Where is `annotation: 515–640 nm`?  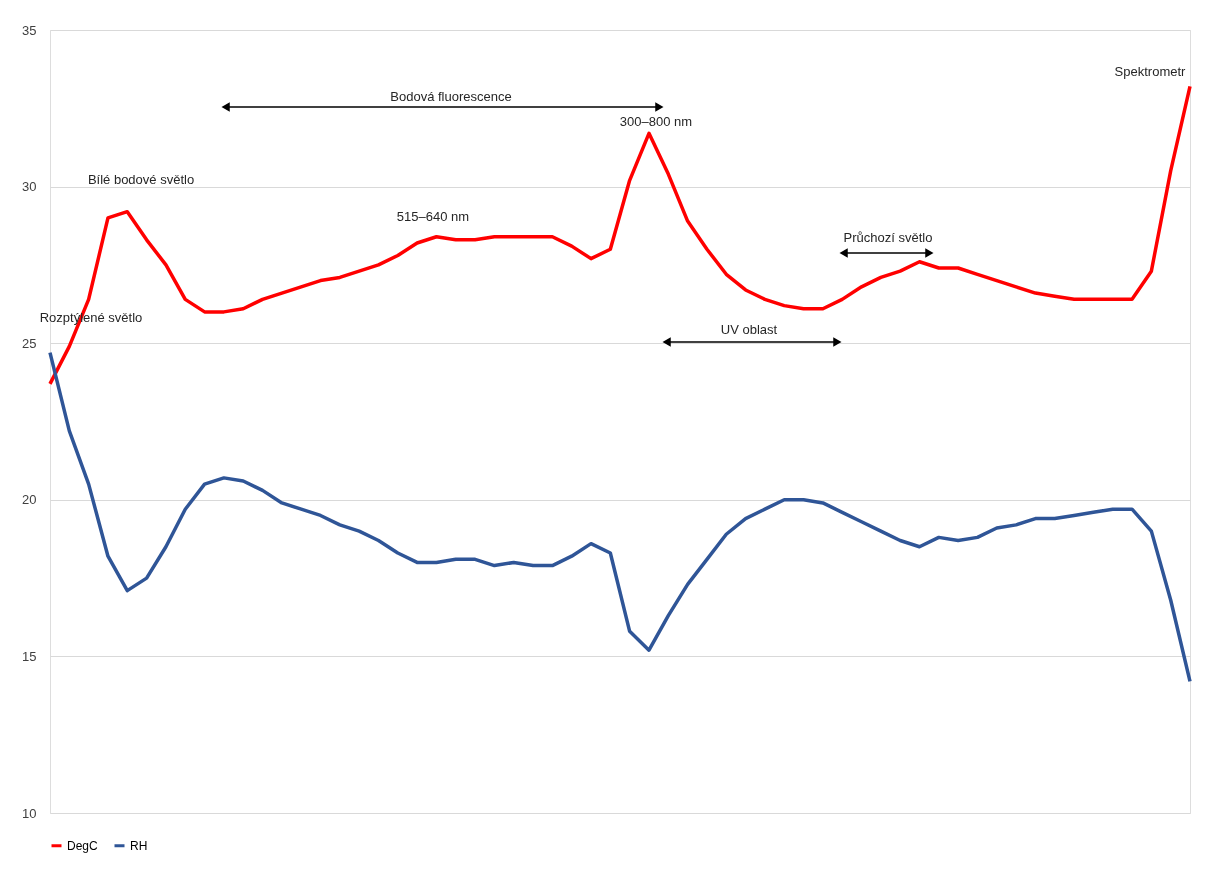 annotation: 515–640 nm is located at coordinates (433, 216).